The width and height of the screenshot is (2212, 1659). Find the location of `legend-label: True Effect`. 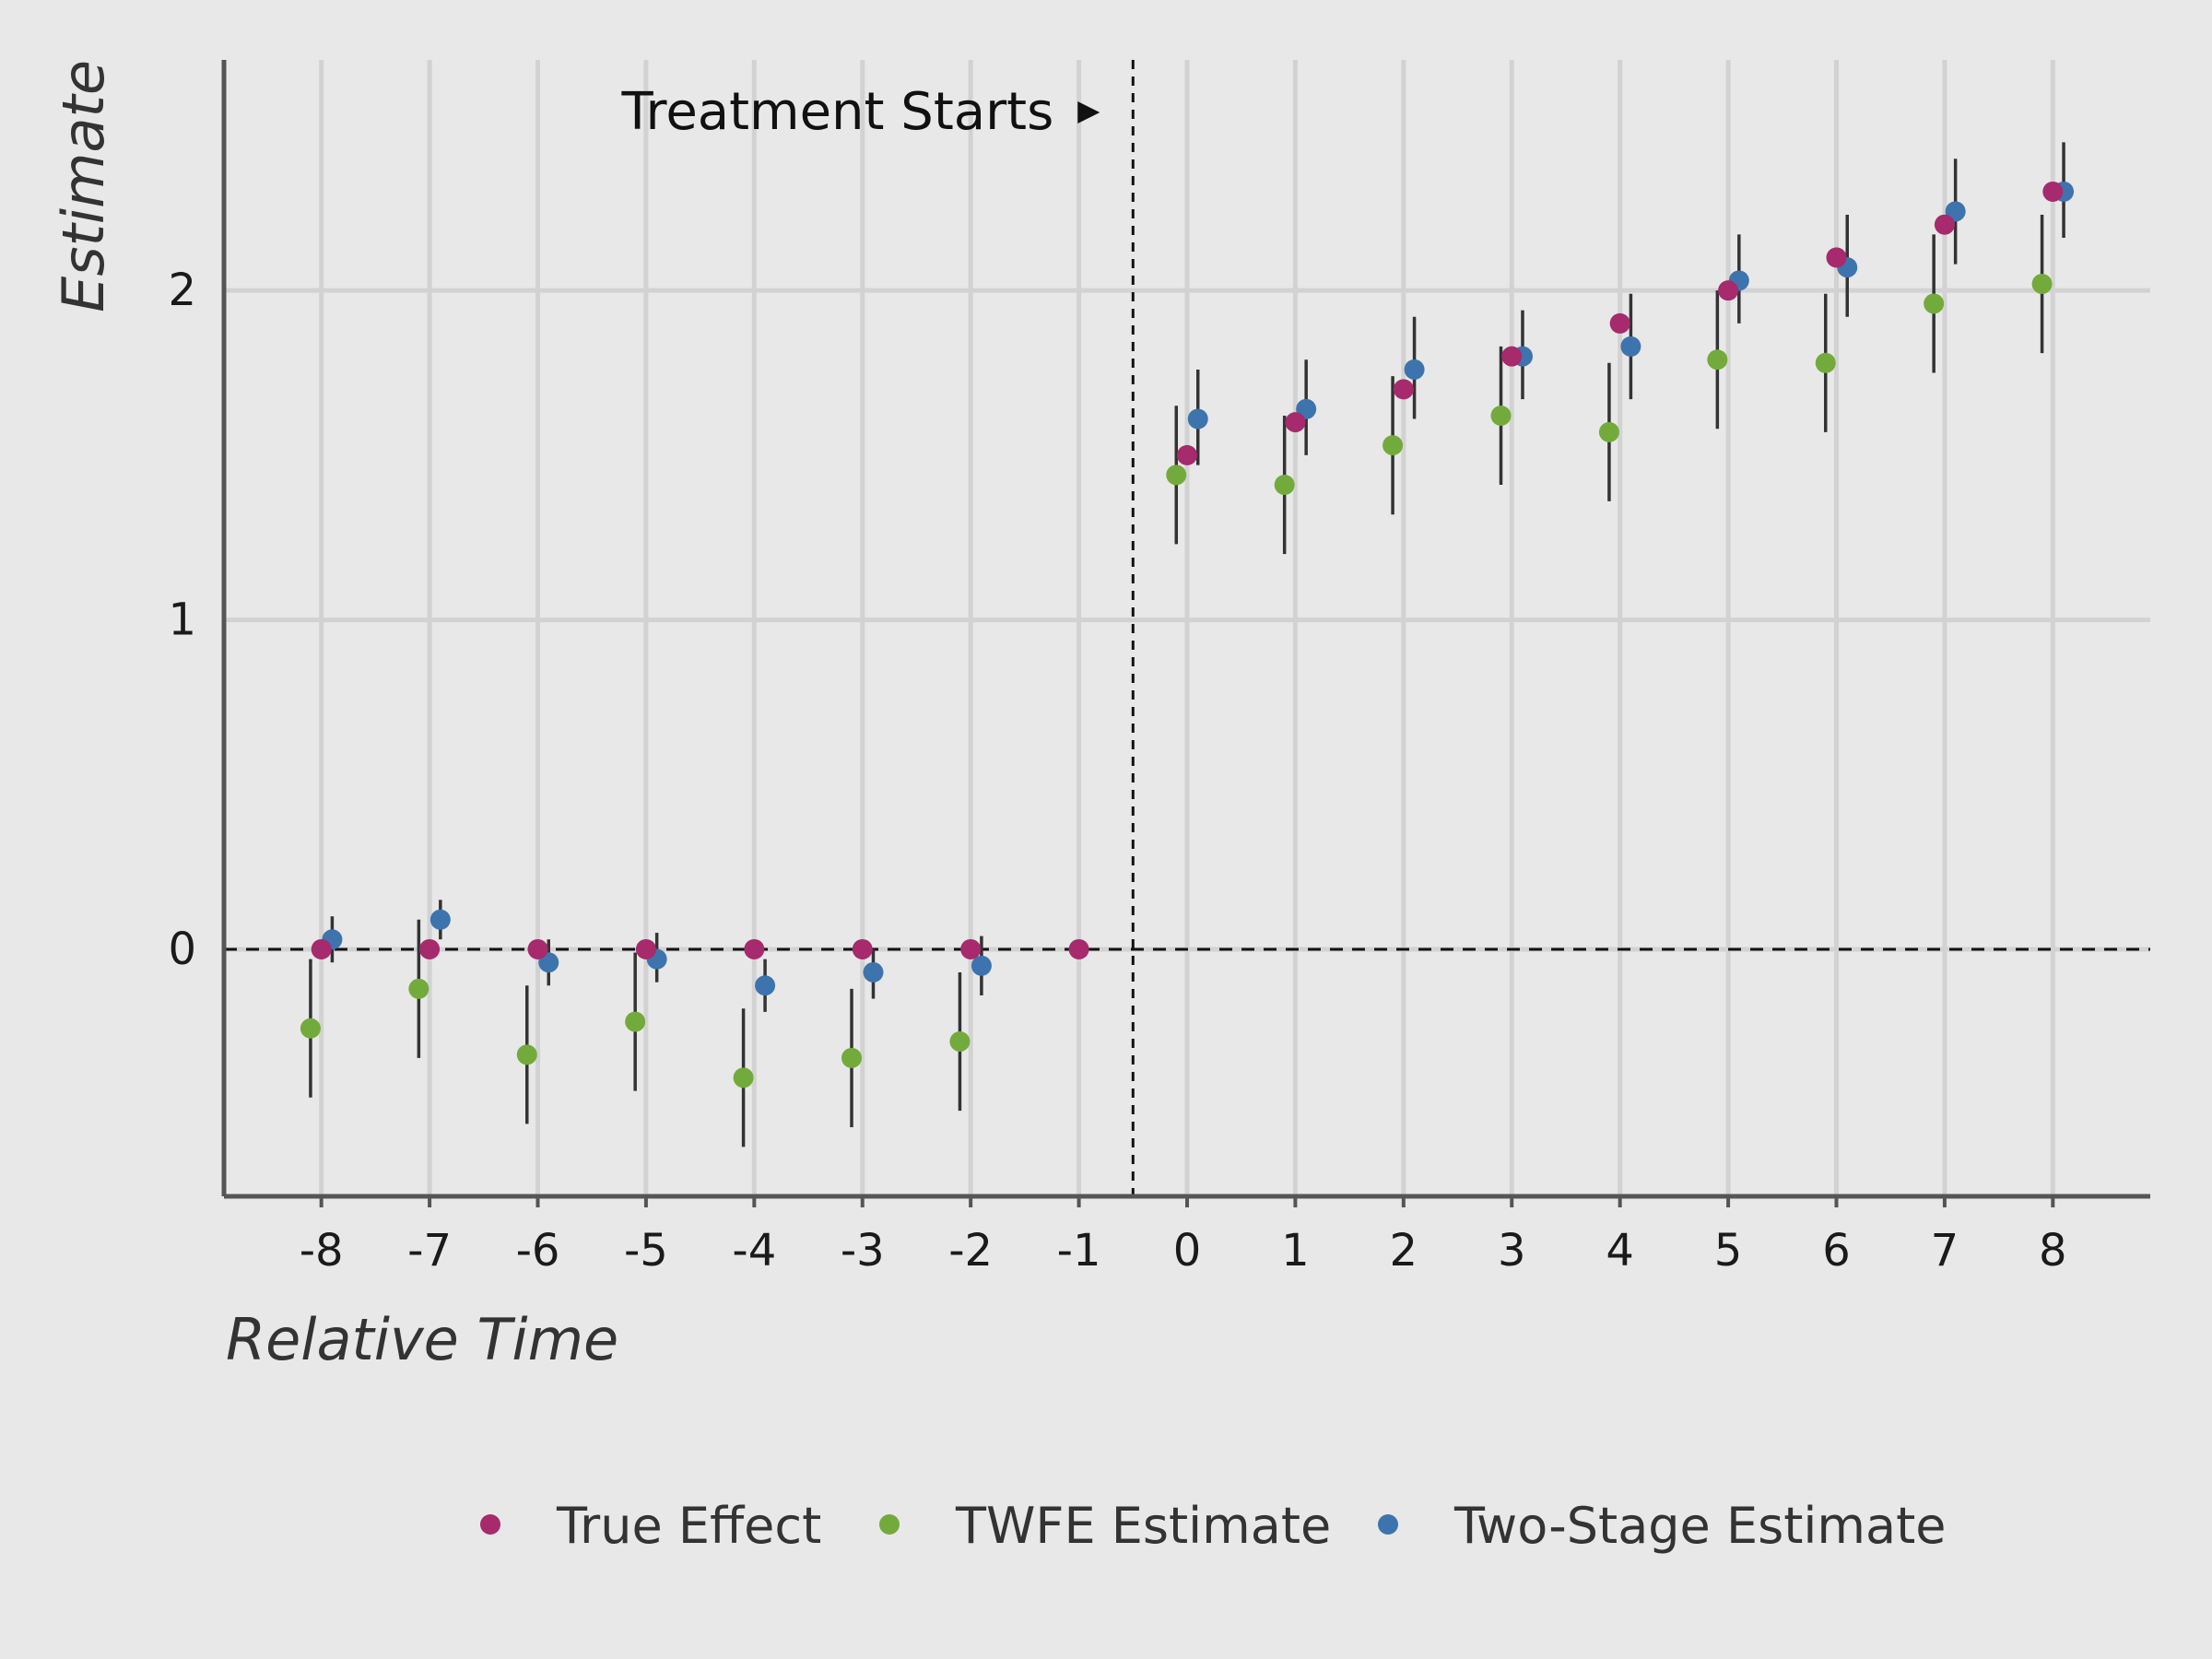

legend-label: True Effect is located at coordinates (688, 1526).